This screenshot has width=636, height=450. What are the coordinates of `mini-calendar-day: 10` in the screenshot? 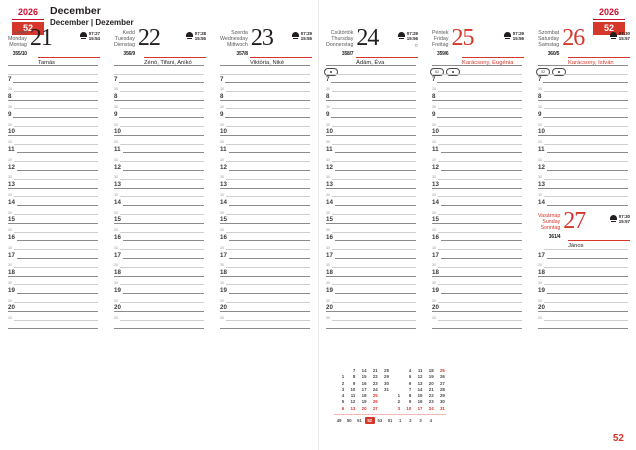 It's located at (353, 389).